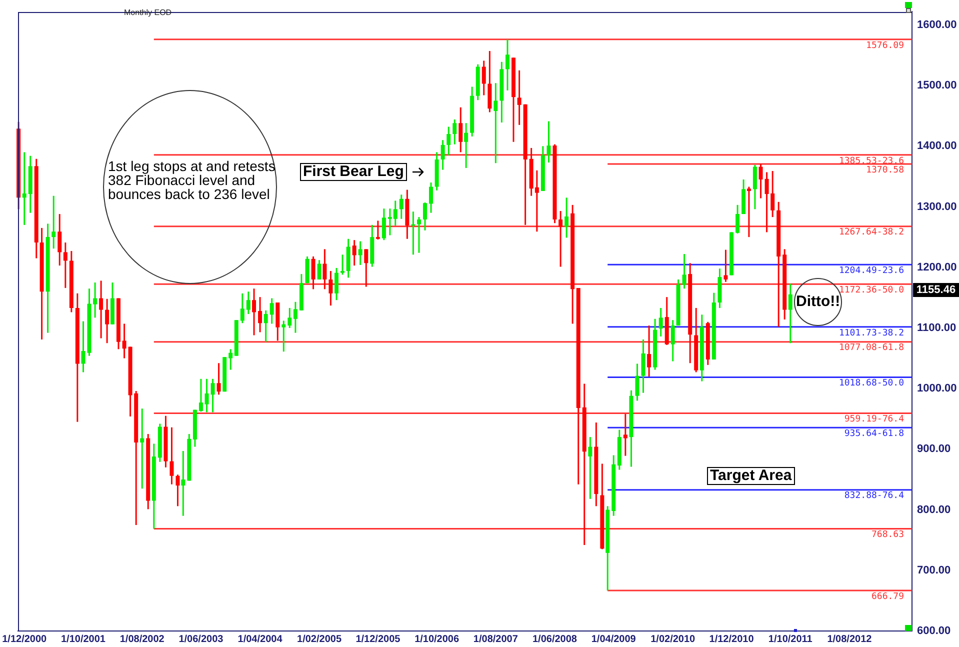 The height and width of the screenshot is (647, 959). What do you see at coordinates (871, 348) in the screenshot?
I see `series-label: 1077.08-61.8` at bounding box center [871, 348].